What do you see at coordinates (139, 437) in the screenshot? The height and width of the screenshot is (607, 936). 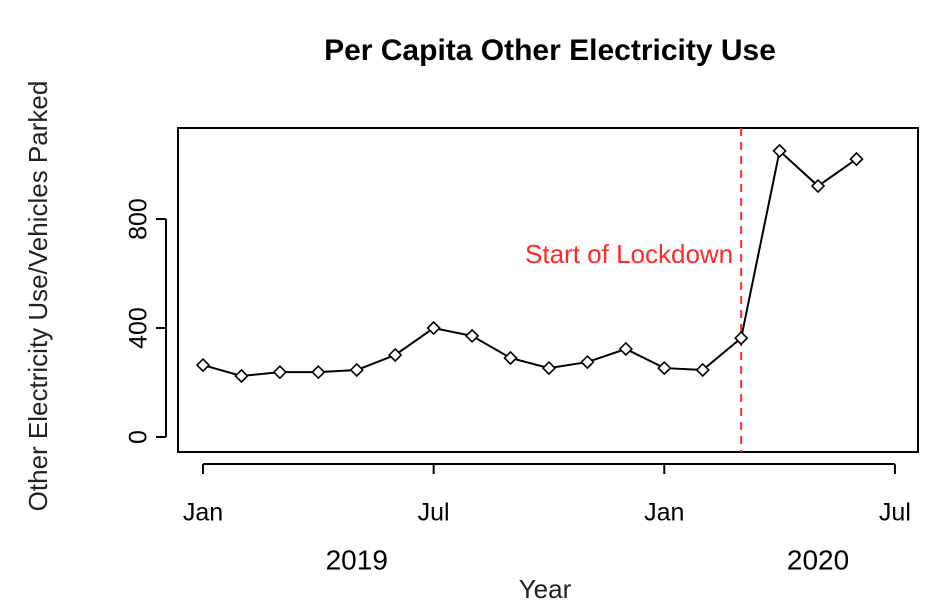 I see `y-tick-label: 0` at bounding box center [139, 437].